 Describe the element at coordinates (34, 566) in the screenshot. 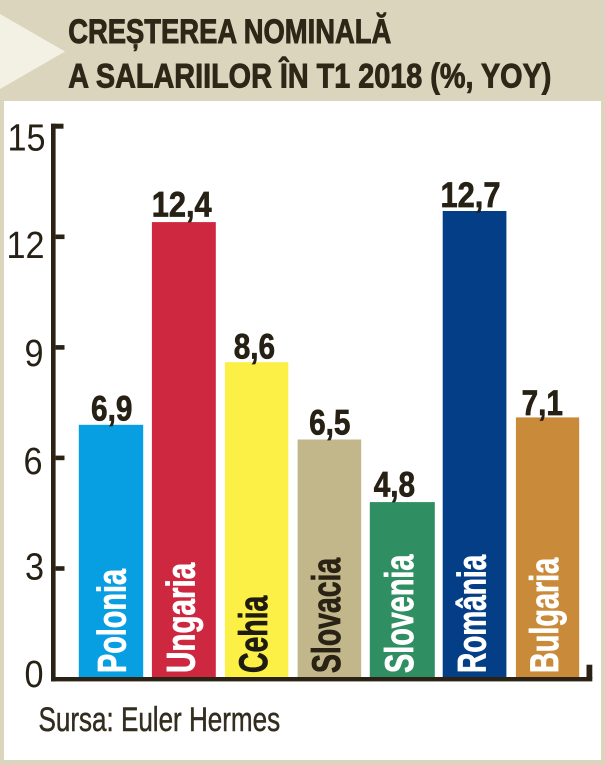

I see `svg-text: 3` at that location.